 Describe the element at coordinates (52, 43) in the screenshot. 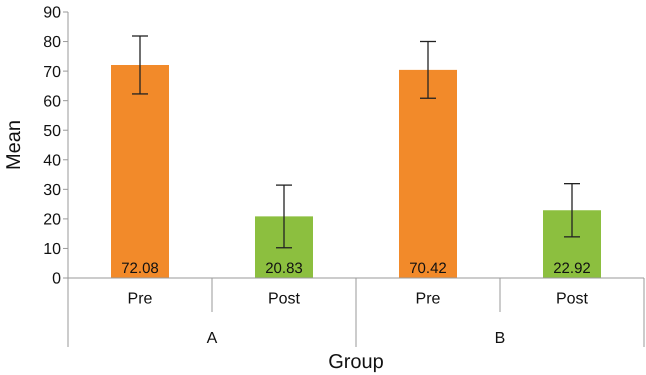

I see `y-tick-label: 80` at that location.